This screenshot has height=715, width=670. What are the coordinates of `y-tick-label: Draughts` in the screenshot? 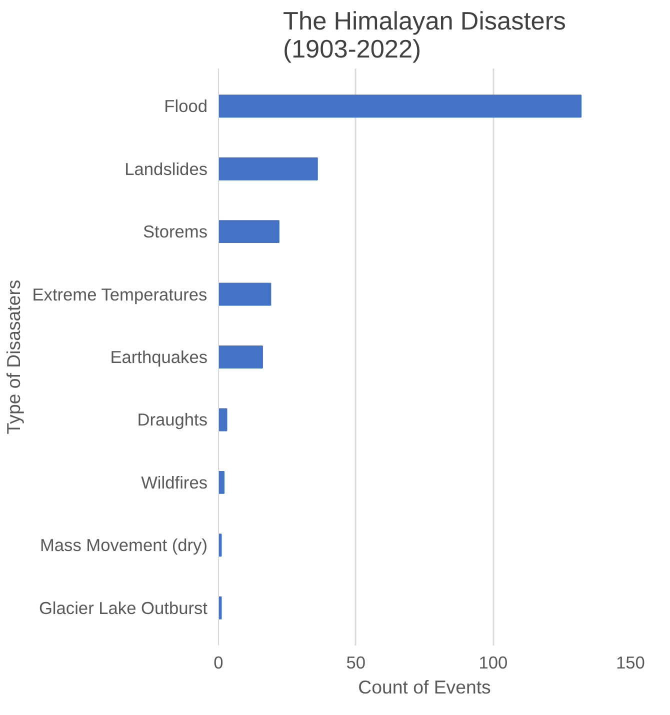 It's located at (172, 420).